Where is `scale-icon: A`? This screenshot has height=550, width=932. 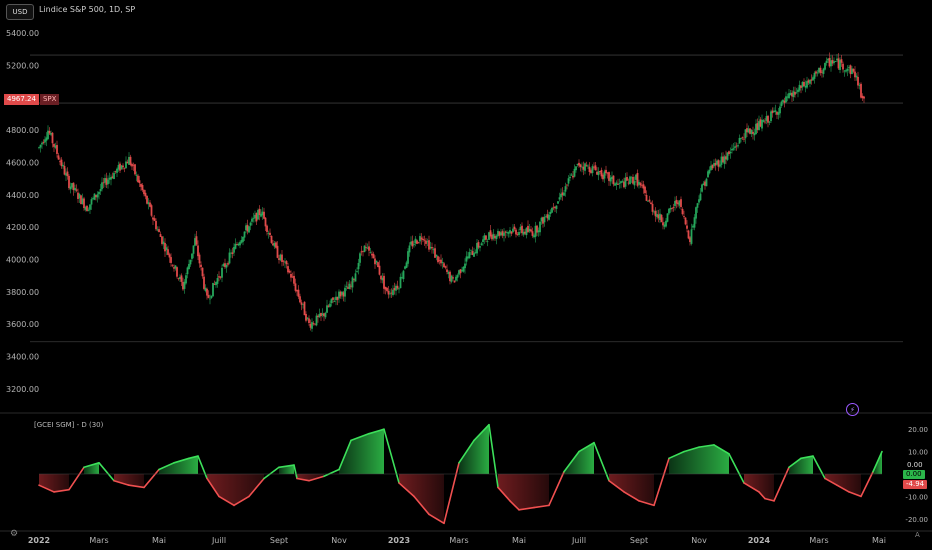 scale-icon: A is located at coordinates (917, 535).